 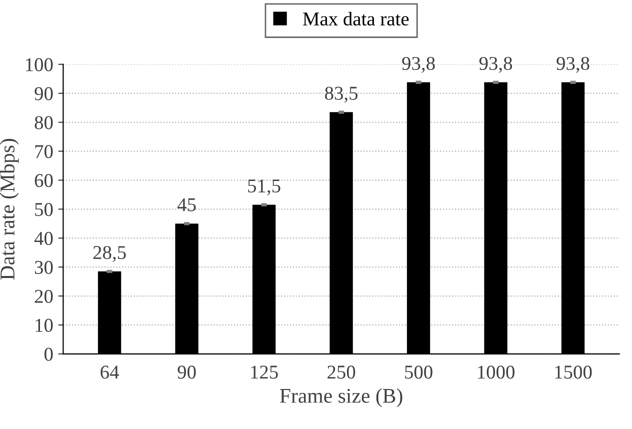 I want to click on y-tick-label: 70, so click(x=44, y=151).